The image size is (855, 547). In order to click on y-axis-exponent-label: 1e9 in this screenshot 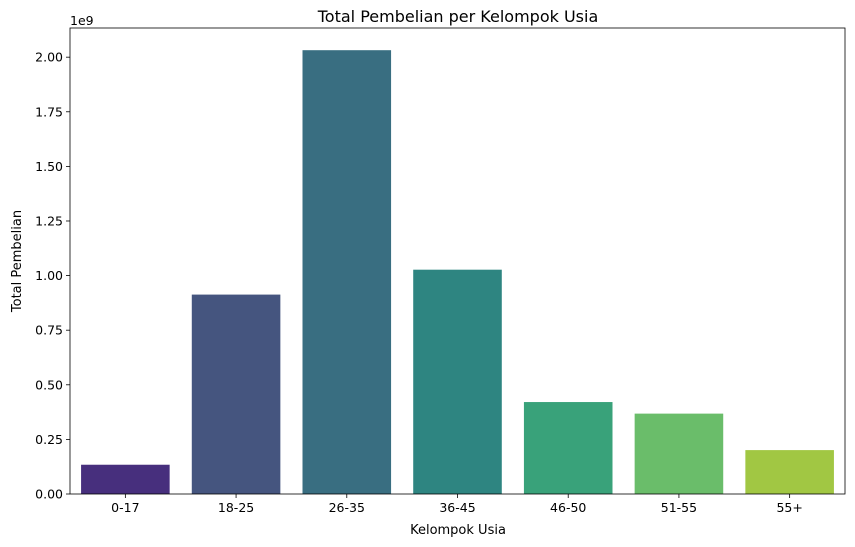, I will do `click(82, 20)`.